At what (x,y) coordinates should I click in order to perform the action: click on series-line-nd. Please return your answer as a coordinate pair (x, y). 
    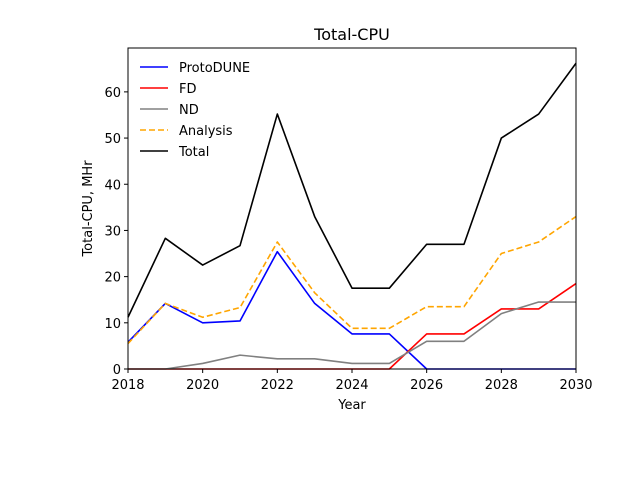
    Looking at the image, I should click on (352, 335).